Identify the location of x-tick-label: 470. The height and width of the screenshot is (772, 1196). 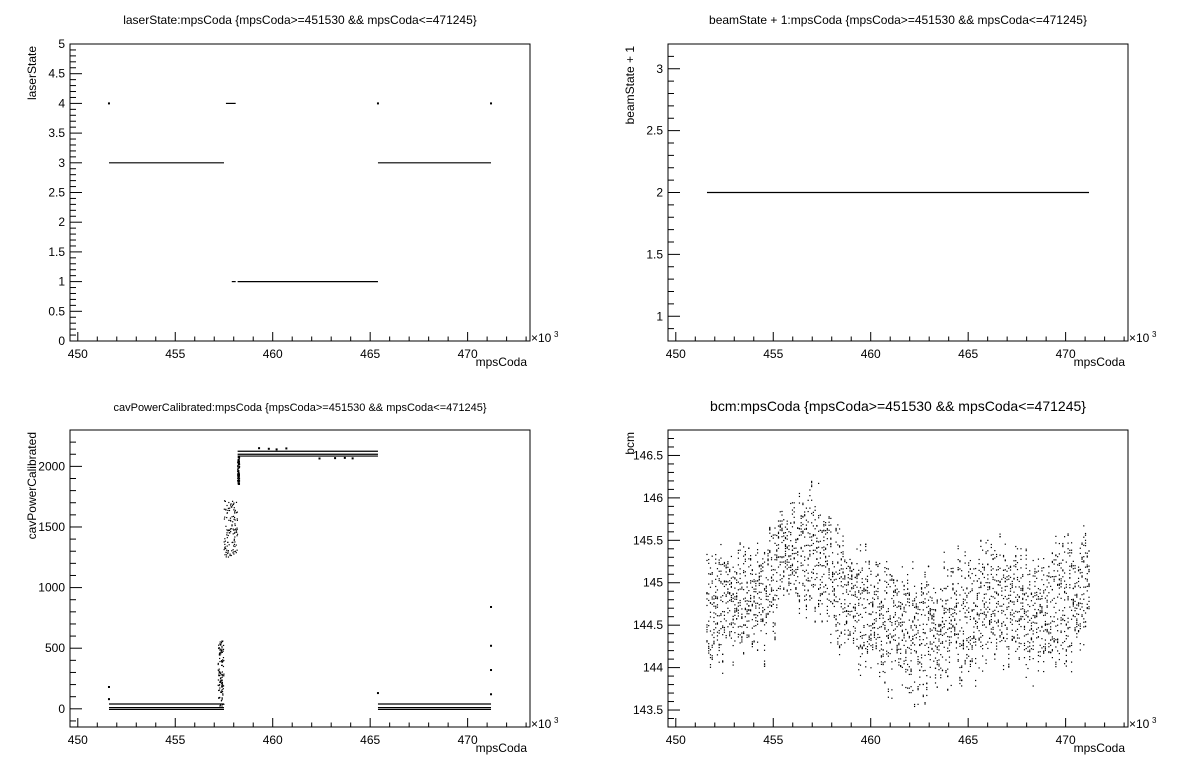
(468, 354).